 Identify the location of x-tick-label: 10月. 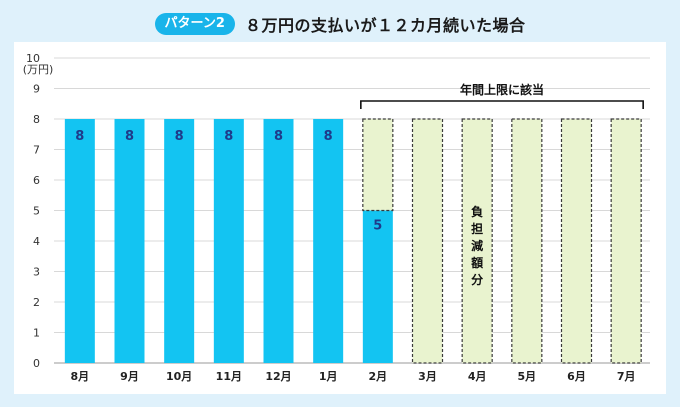
(179, 376).